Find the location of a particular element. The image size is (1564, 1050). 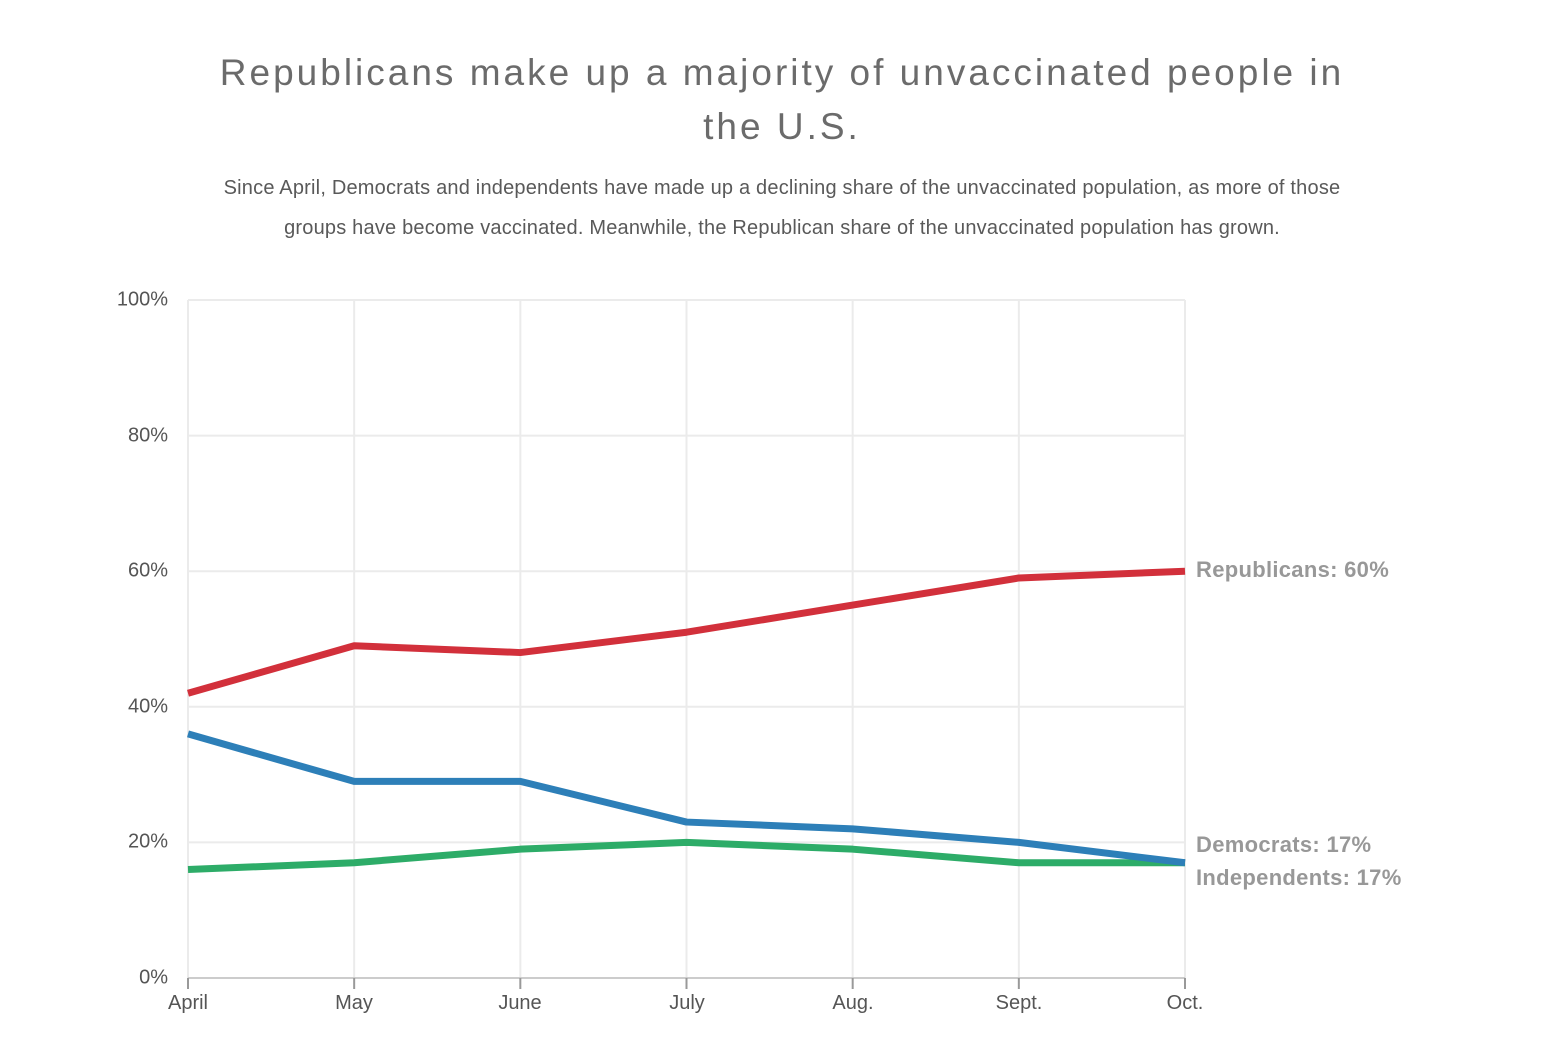

x-axis-tick-label: Oct. is located at coordinates (1185, 1003).